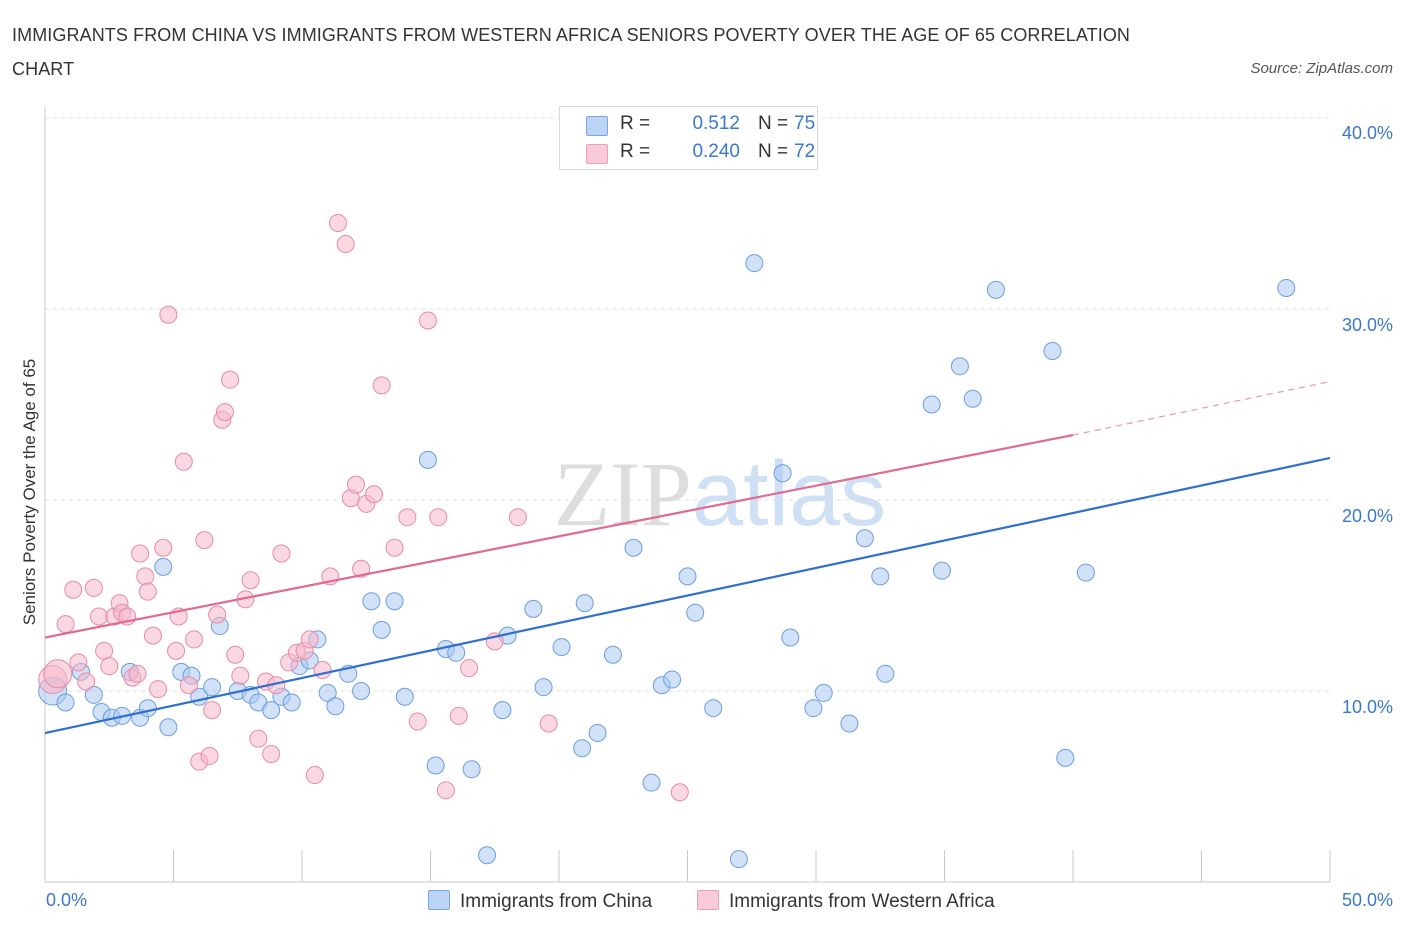 The width and height of the screenshot is (1406, 930). What do you see at coordinates (805, 123) in the screenshot?
I see `legend-n-value-china: 75` at bounding box center [805, 123].